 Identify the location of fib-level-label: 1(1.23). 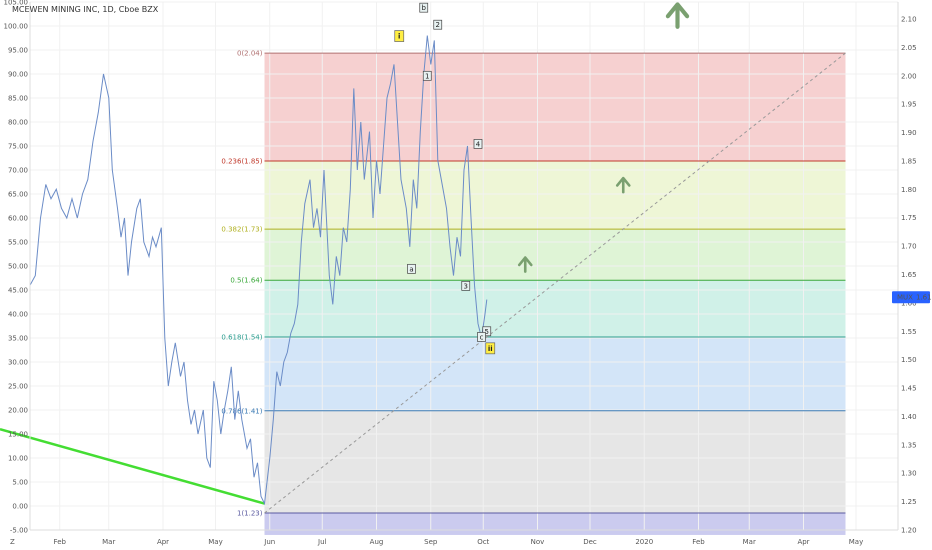
(250, 513).